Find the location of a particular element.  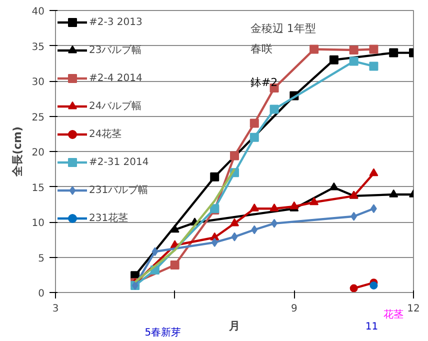

legend-label: 231花茎 is located at coordinates (108, 218).